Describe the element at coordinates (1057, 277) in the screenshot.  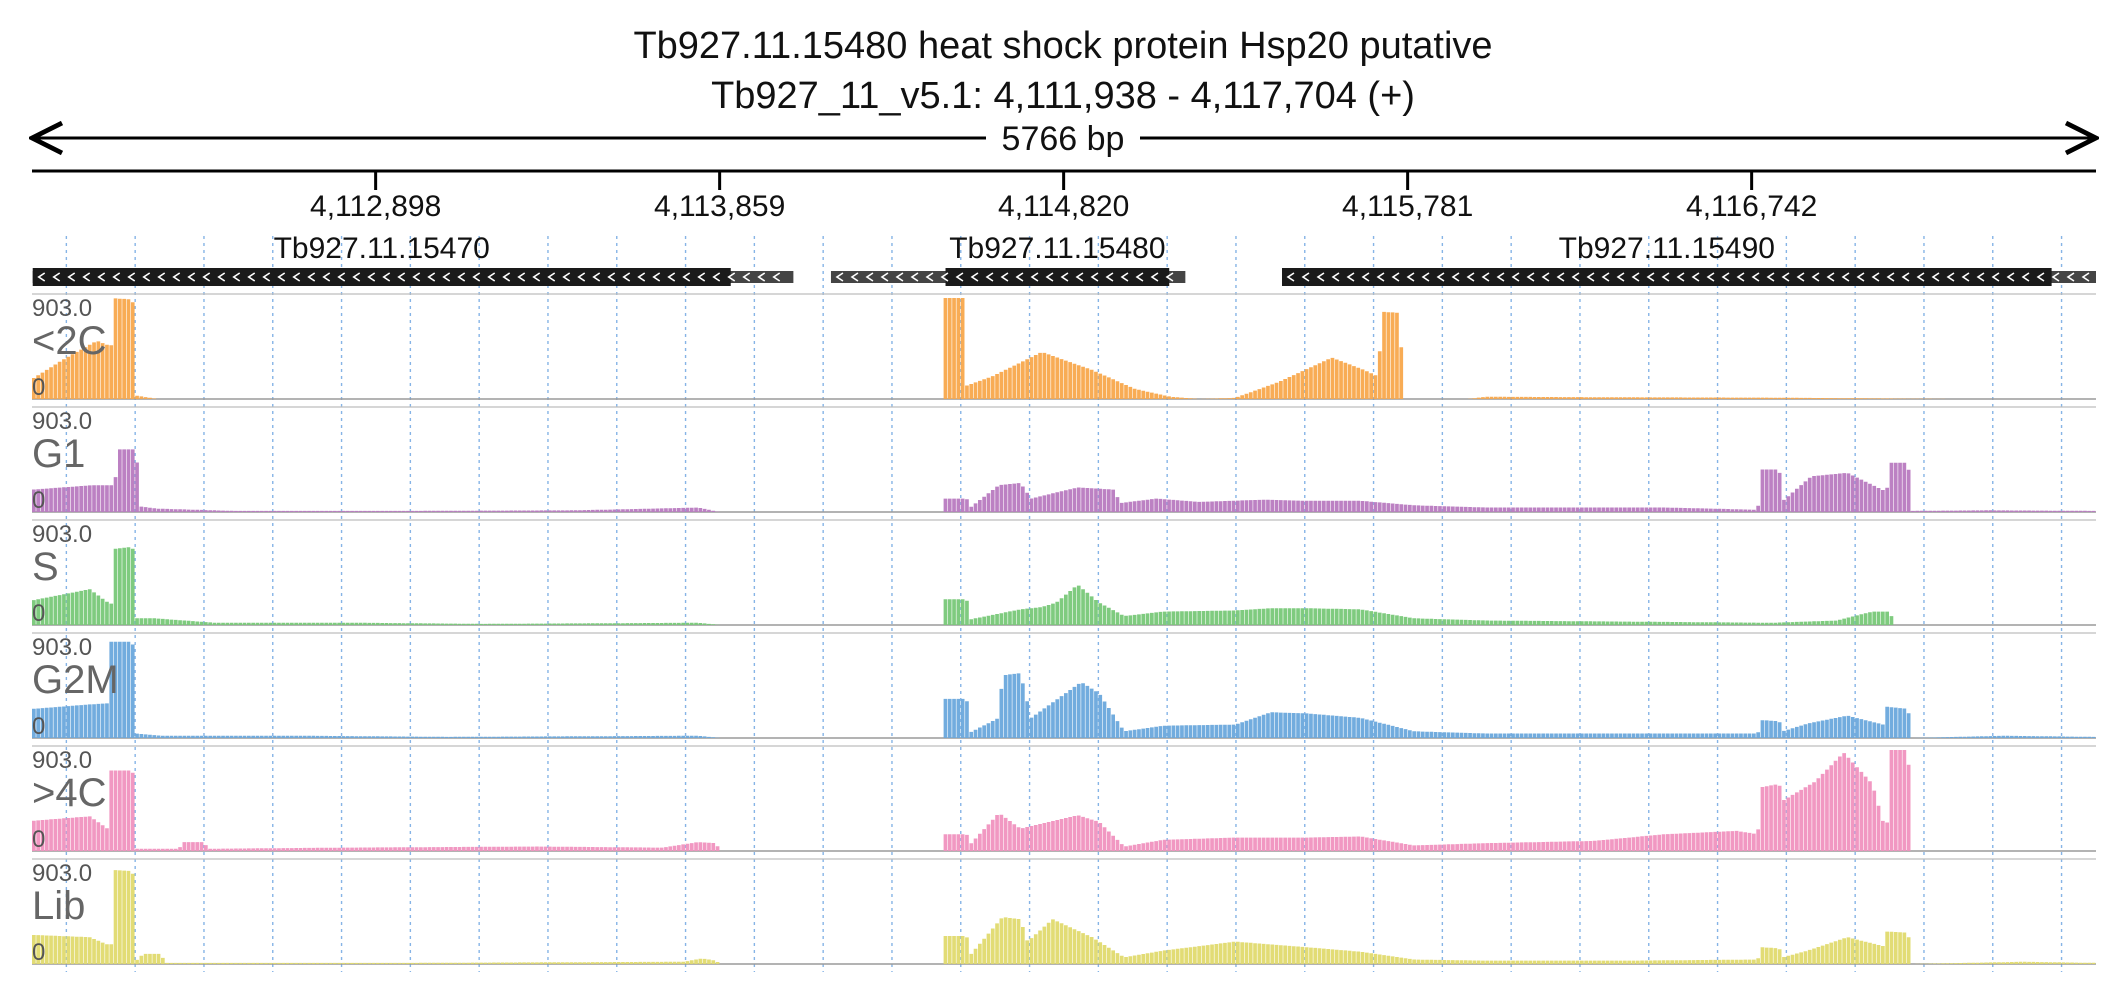
I see `gene-cds` at that location.